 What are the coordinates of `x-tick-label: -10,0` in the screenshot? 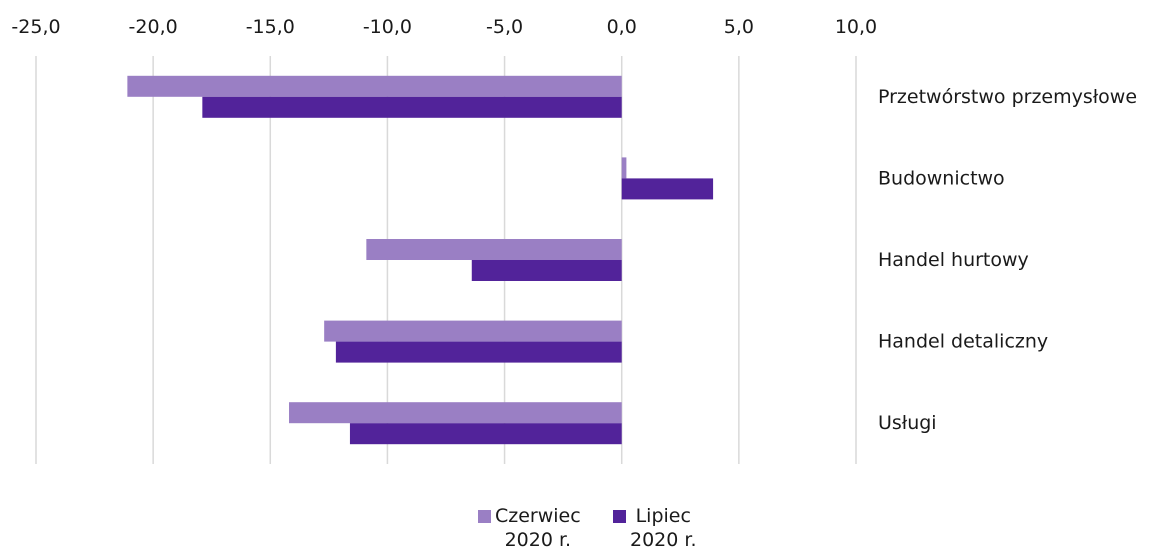 It's located at (387, 27).